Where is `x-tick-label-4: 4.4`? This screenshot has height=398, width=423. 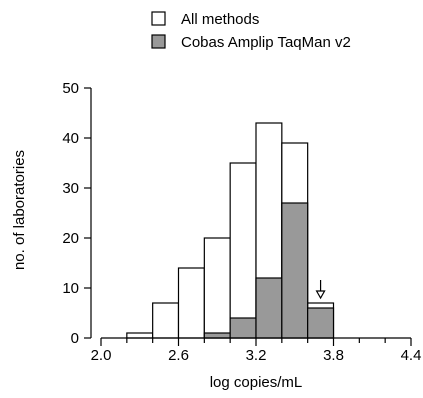 x-tick-label-4: 4.4 is located at coordinates (411, 355).